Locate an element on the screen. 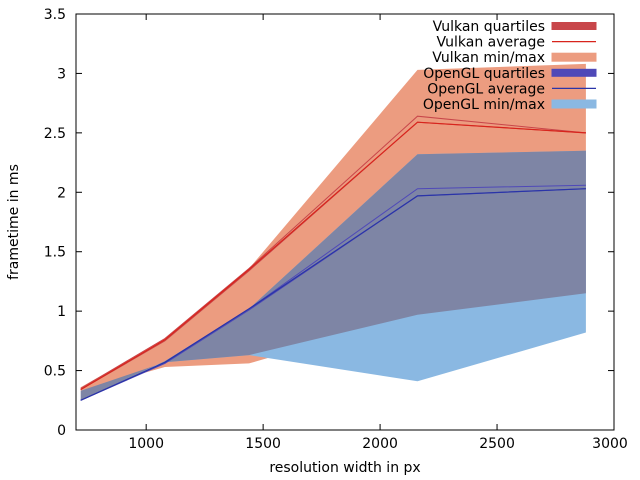  y-tick-label: 3.5 is located at coordinates (55, 15).